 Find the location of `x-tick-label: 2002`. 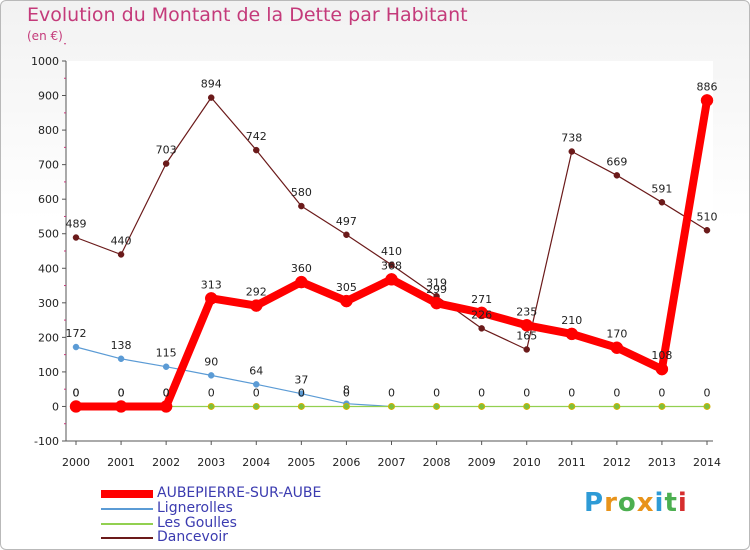

x-tick-label: 2002 is located at coordinates (166, 462).